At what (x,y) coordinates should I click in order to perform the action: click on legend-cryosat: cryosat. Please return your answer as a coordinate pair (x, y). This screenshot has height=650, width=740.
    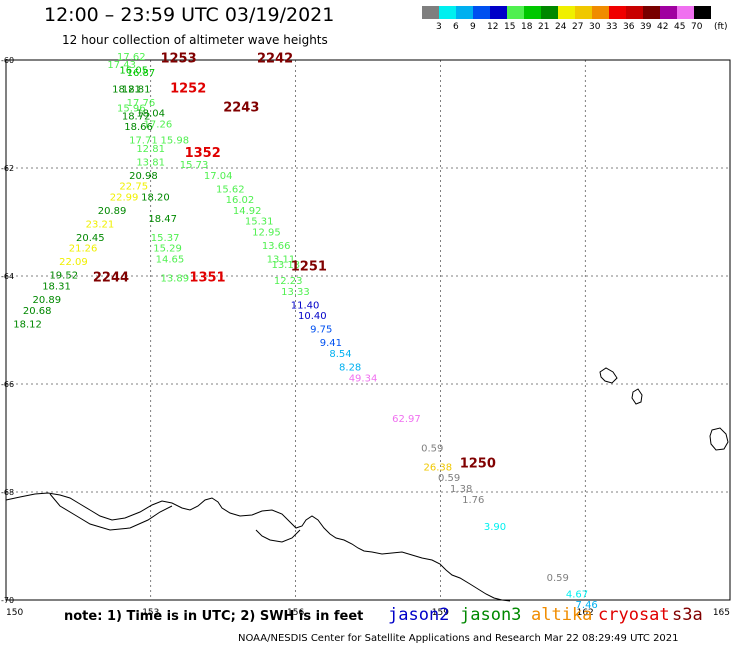
    Looking at the image, I should click on (634, 615).